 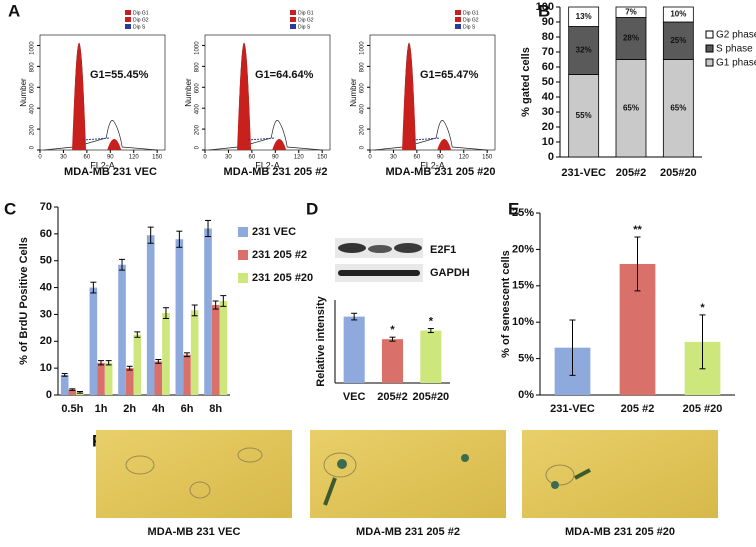 I want to click on annotation: G1=64.64%, so click(x=284, y=75).